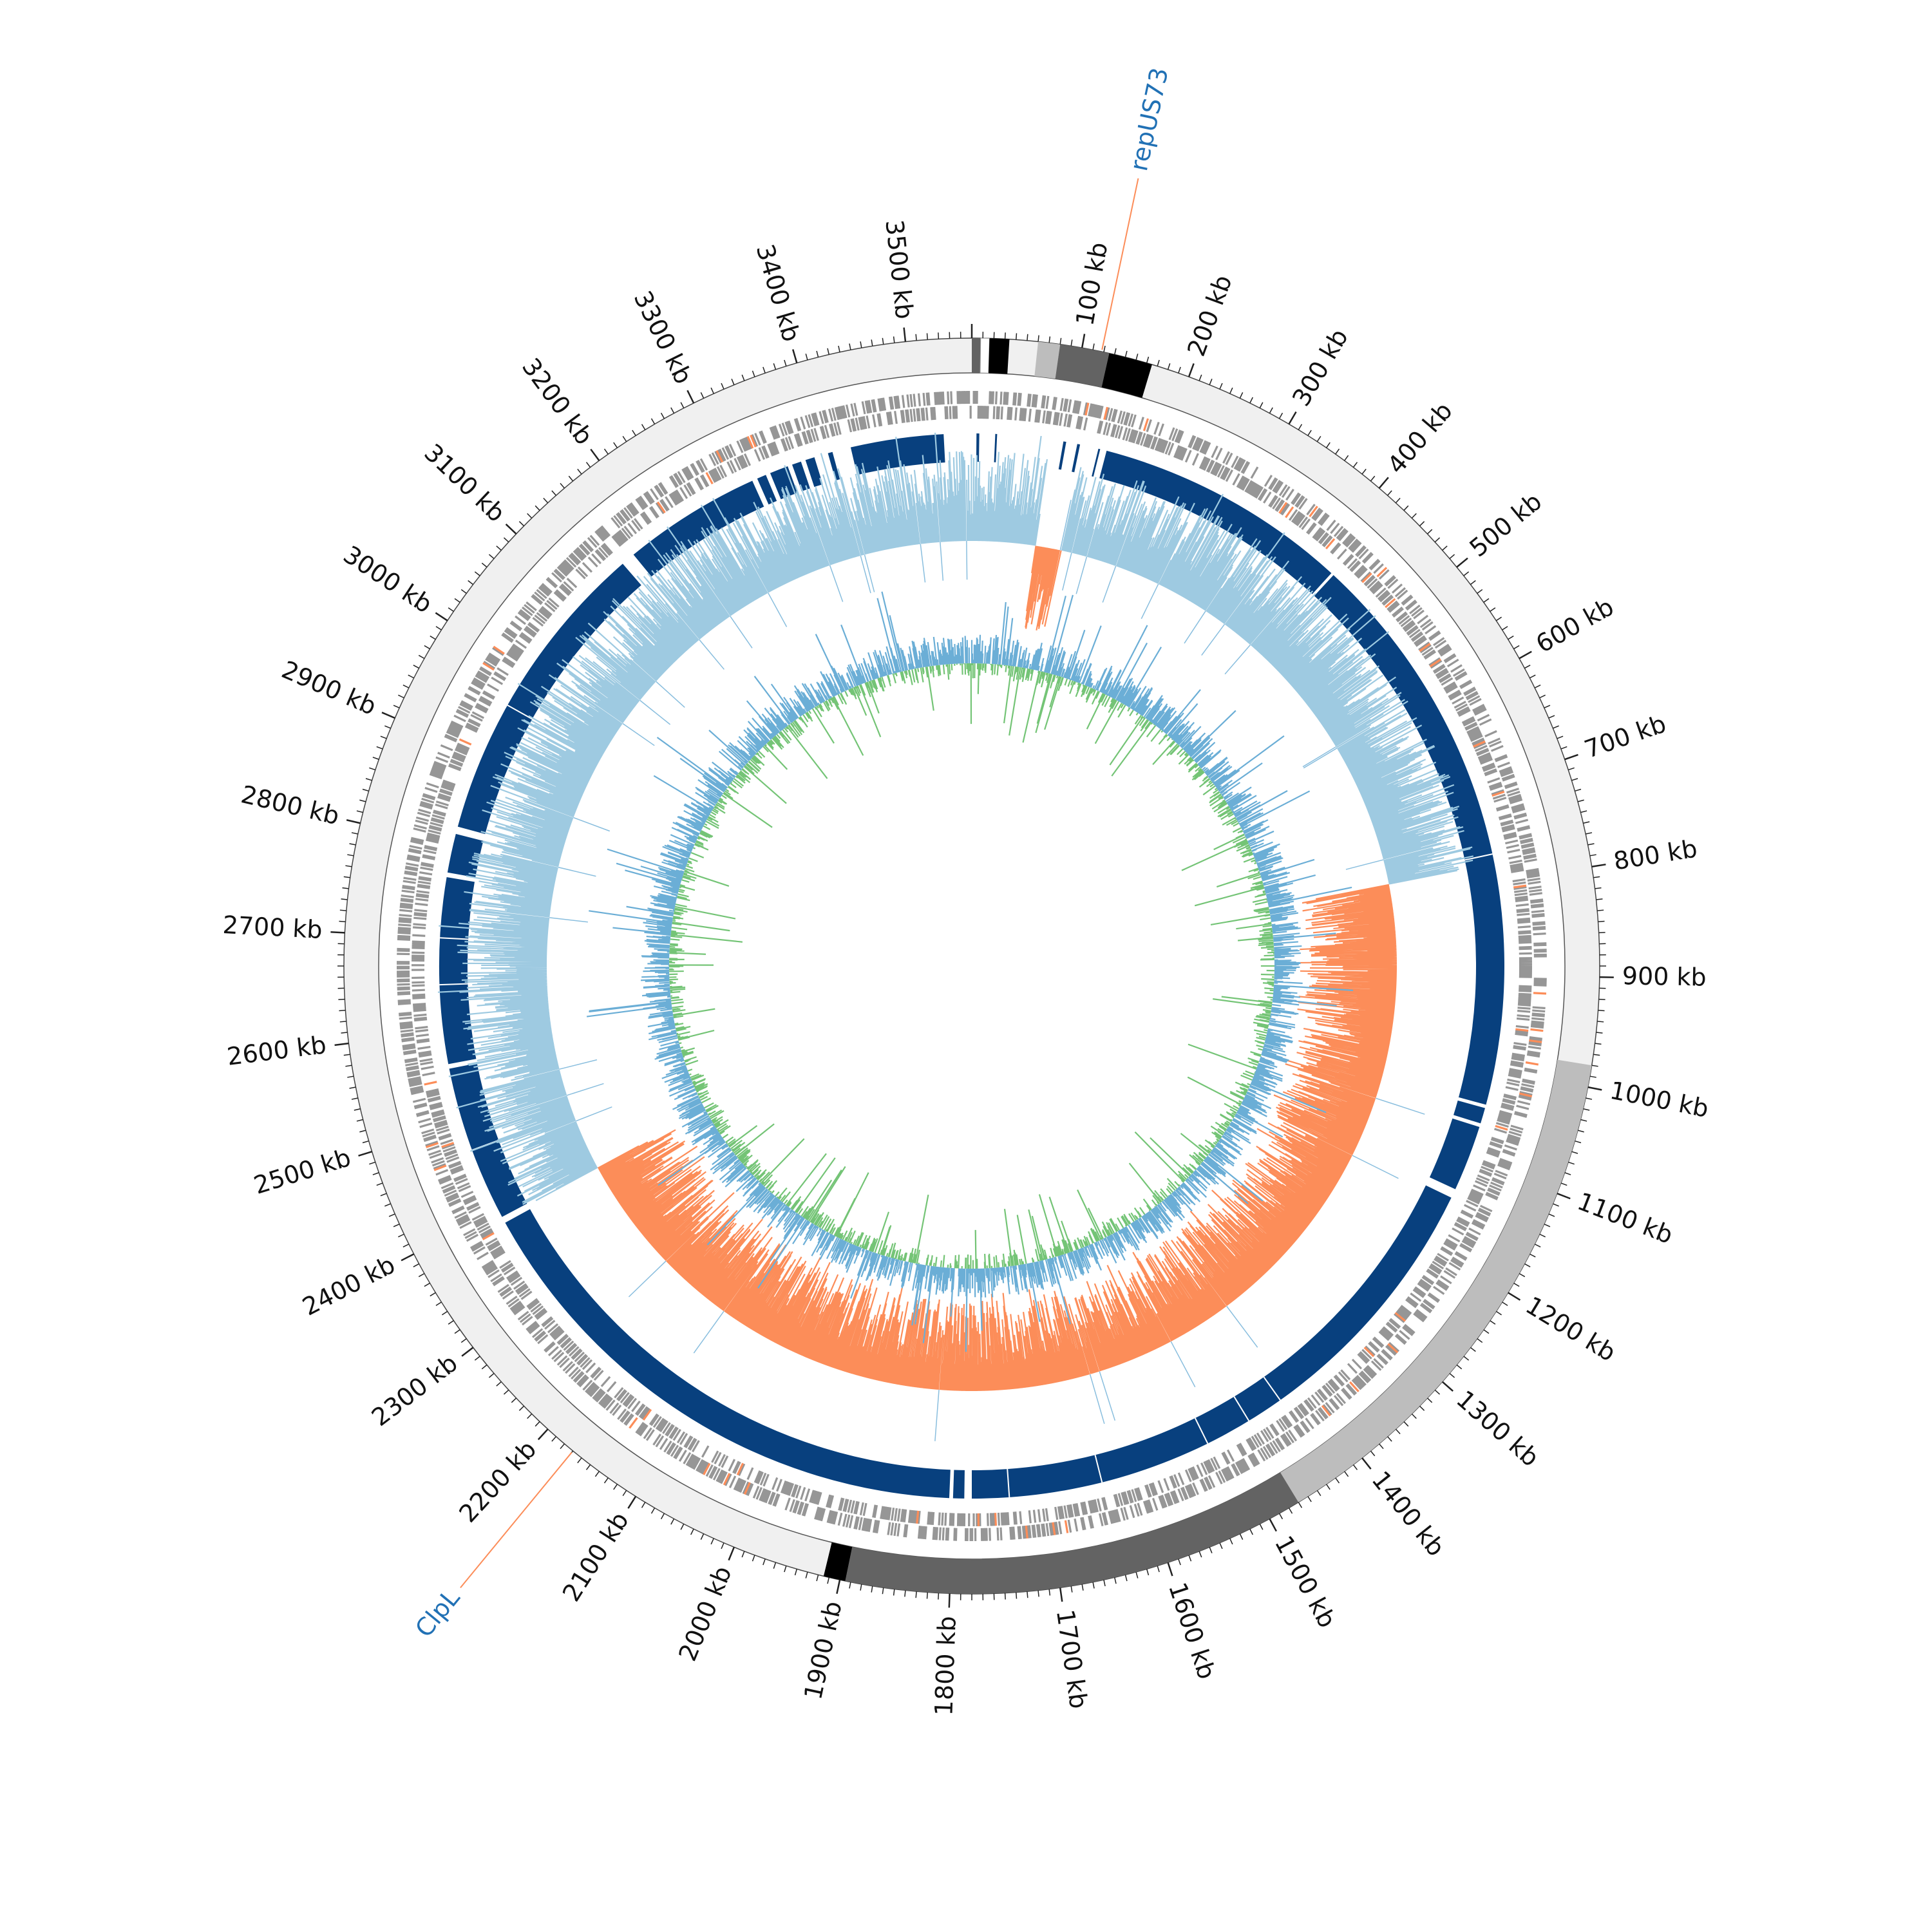 The height and width of the screenshot is (1932, 1932). What do you see at coordinates (1408, 1514) in the screenshot?
I see `tick-label-1400kb: 1400 kb` at bounding box center [1408, 1514].